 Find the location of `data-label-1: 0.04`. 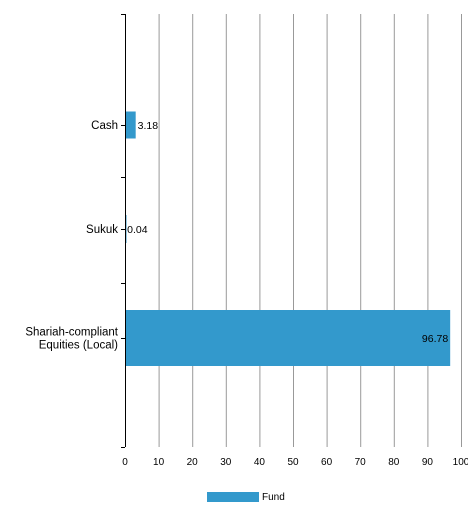

data-label-1: 0.04 is located at coordinates (137, 230).